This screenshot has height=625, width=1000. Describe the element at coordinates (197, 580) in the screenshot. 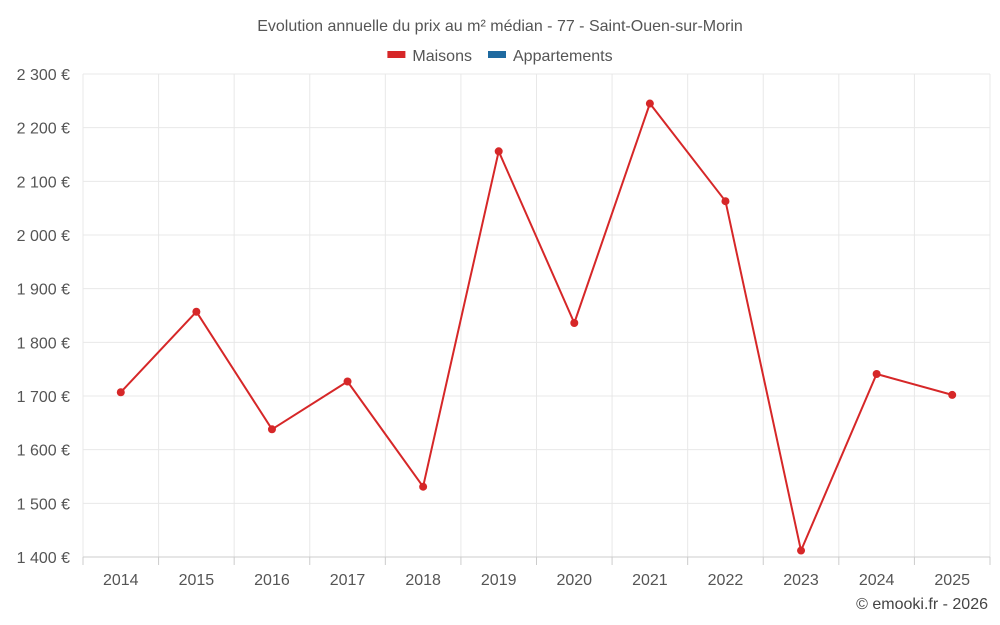

I see `x-tick-label: 2015` at that location.